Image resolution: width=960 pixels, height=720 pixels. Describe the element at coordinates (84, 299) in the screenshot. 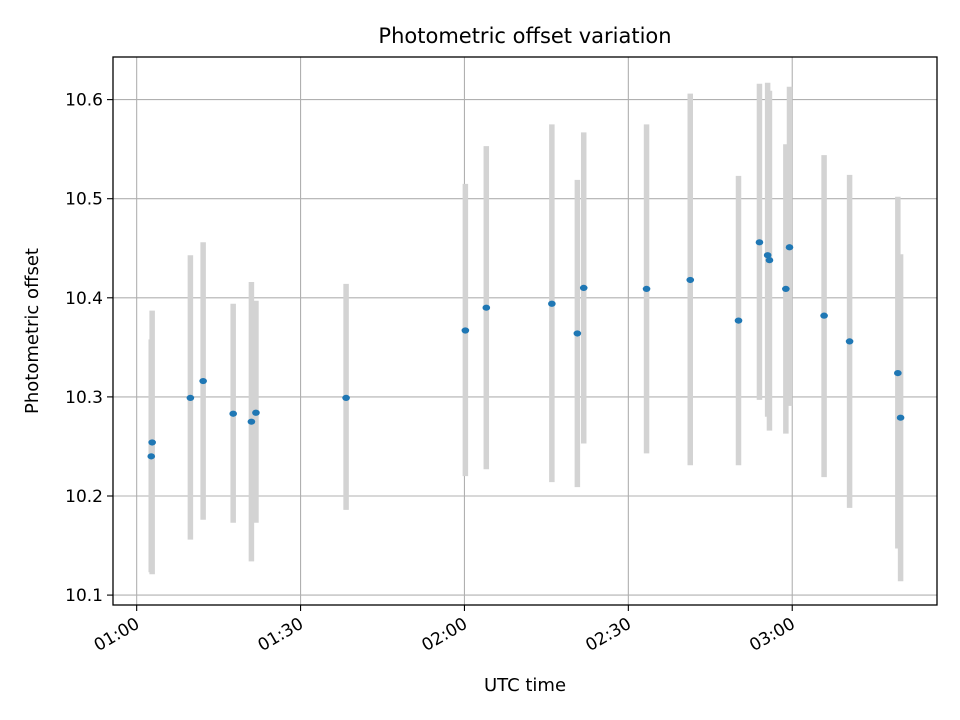

I see `y-tick-label: 10.4` at that location.